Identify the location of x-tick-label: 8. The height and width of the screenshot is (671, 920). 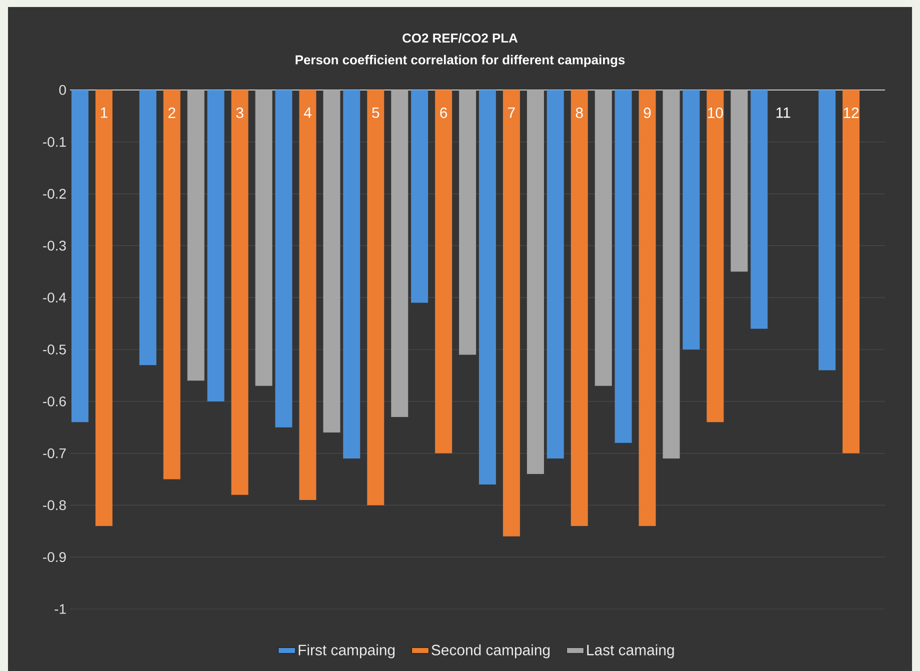
(579, 113).